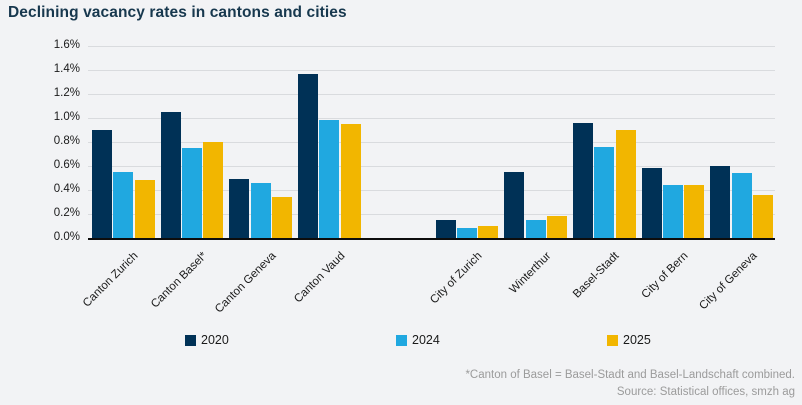 Image resolution: width=802 pixels, height=405 pixels. I want to click on legend-swatch-2024, so click(401, 340).